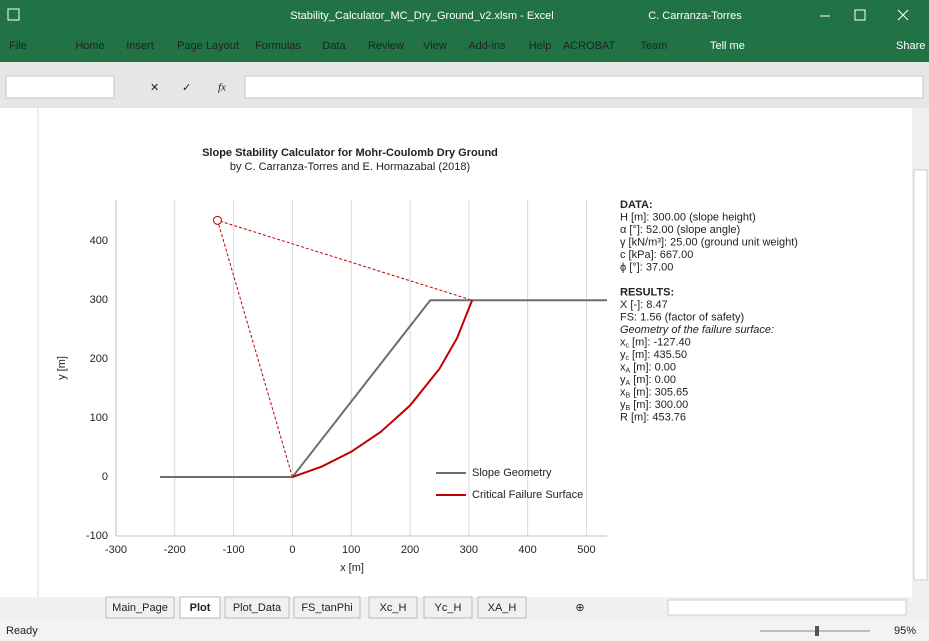 The image size is (929, 641). Describe the element at coordinates (680, 230) in the screenshot. I see `data-line: α [°]: 52.00 (slope angle)` at that location.